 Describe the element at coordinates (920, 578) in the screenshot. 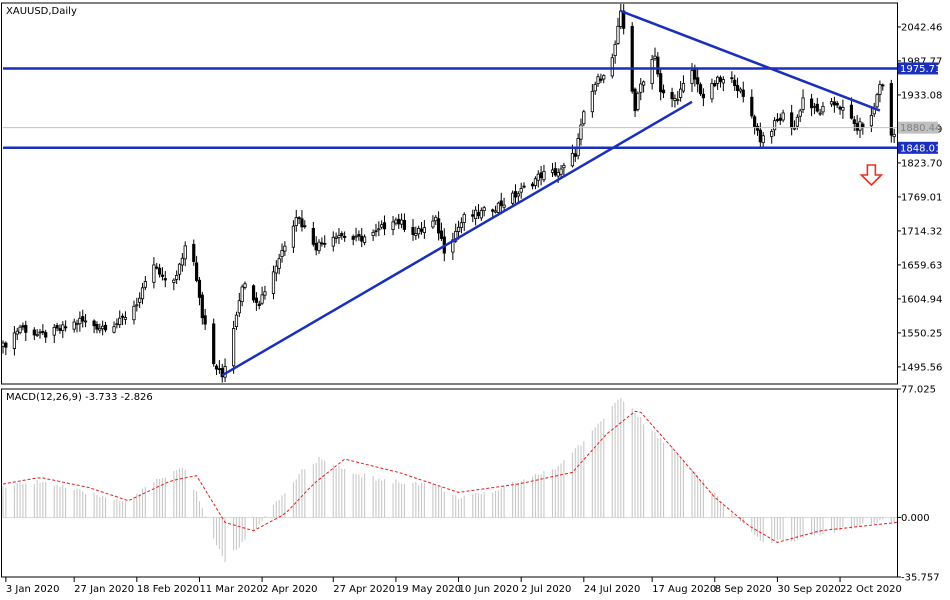

I see `macd-y-tick-label: -35.757` at that location.